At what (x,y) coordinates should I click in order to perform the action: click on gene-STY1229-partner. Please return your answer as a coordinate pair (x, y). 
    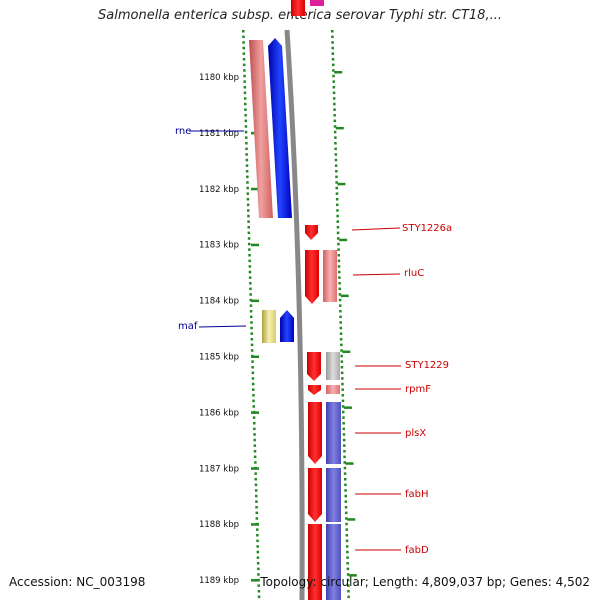
    Looking at the image, I should click on (333, 366).